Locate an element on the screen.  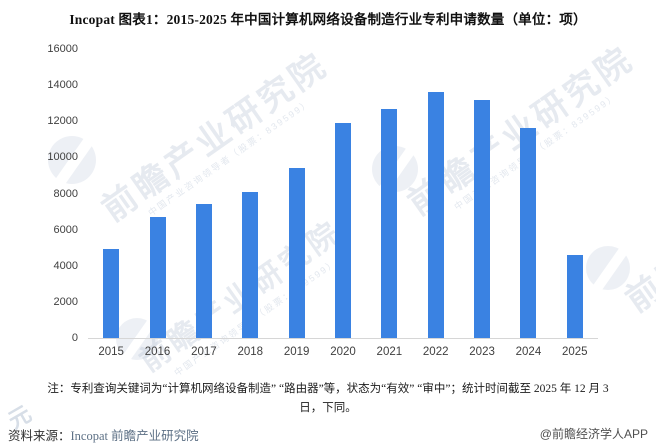
x-tick-label: 2018 is located at coordinates (250, 352).